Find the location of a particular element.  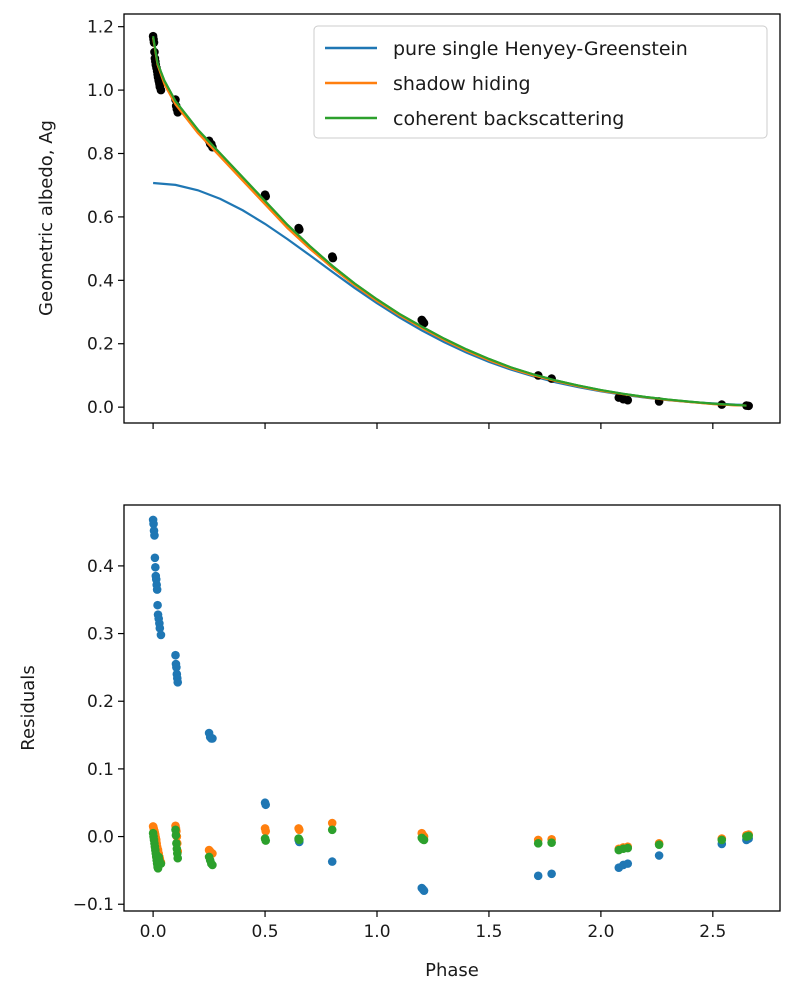

top-y-tick-label: 0.2 is located at coordinates (100, 345).